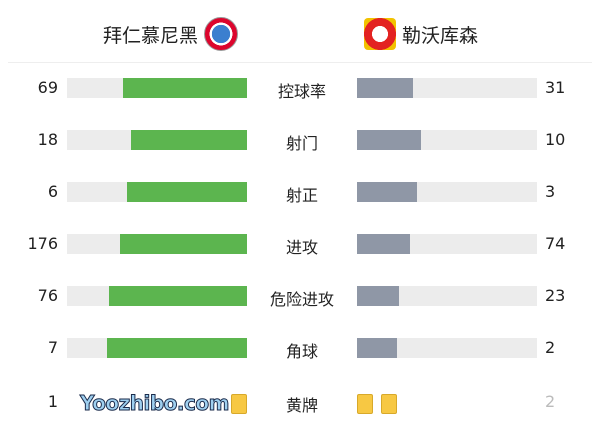  Describe the element at coordinates (301, 405) in the screenshot. I see `stat-label: 黄牌` at that location.